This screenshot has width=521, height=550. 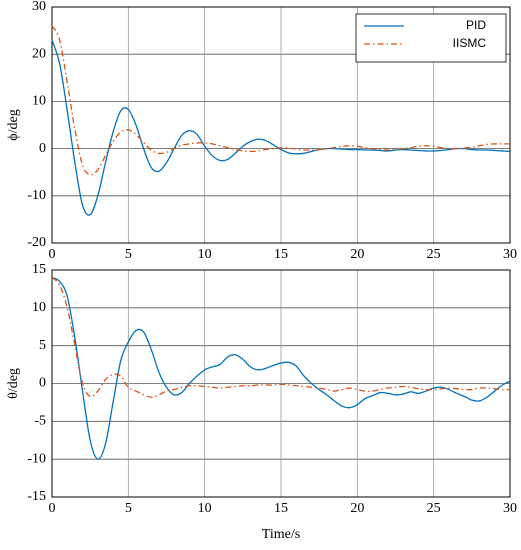 What do you see at coordinates (281, 534) in the screenshot?
I see `x-axis-label: Time/s` at bounding box center [281, 534].